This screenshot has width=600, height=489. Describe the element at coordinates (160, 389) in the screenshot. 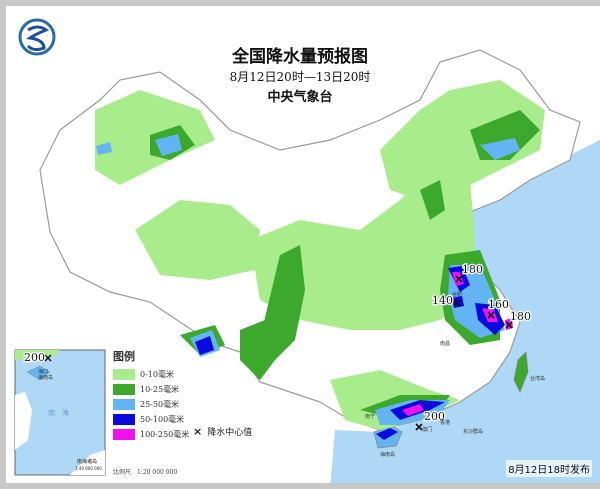

I see `legend-label: 10-25毫米` at that location.